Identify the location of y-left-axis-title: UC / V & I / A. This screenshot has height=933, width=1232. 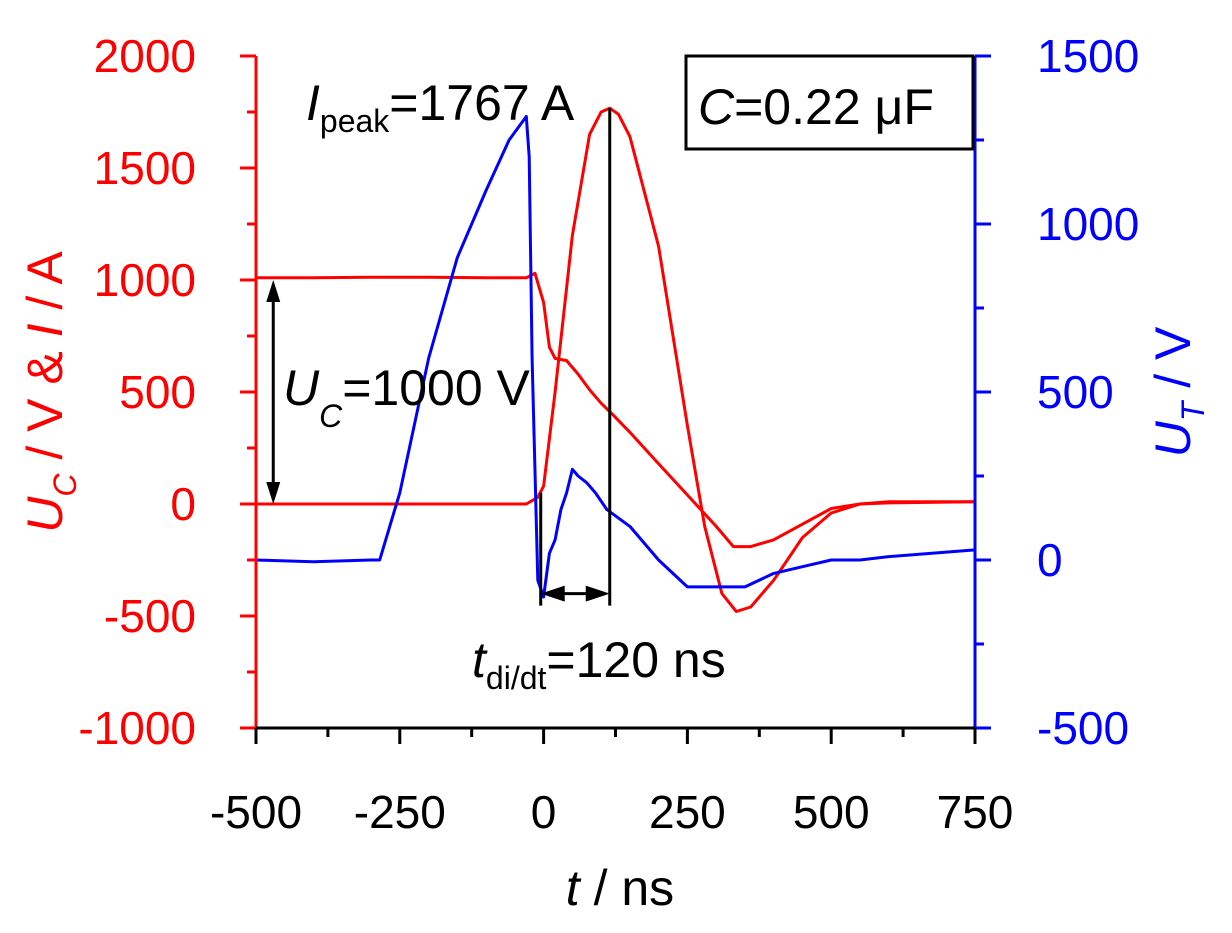
(50, 392).